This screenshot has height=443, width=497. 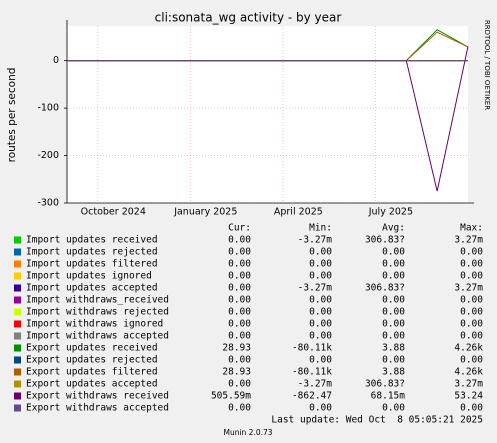 I want to click on legend-label: Import withdraws accepted, so click(x=97, y=336).